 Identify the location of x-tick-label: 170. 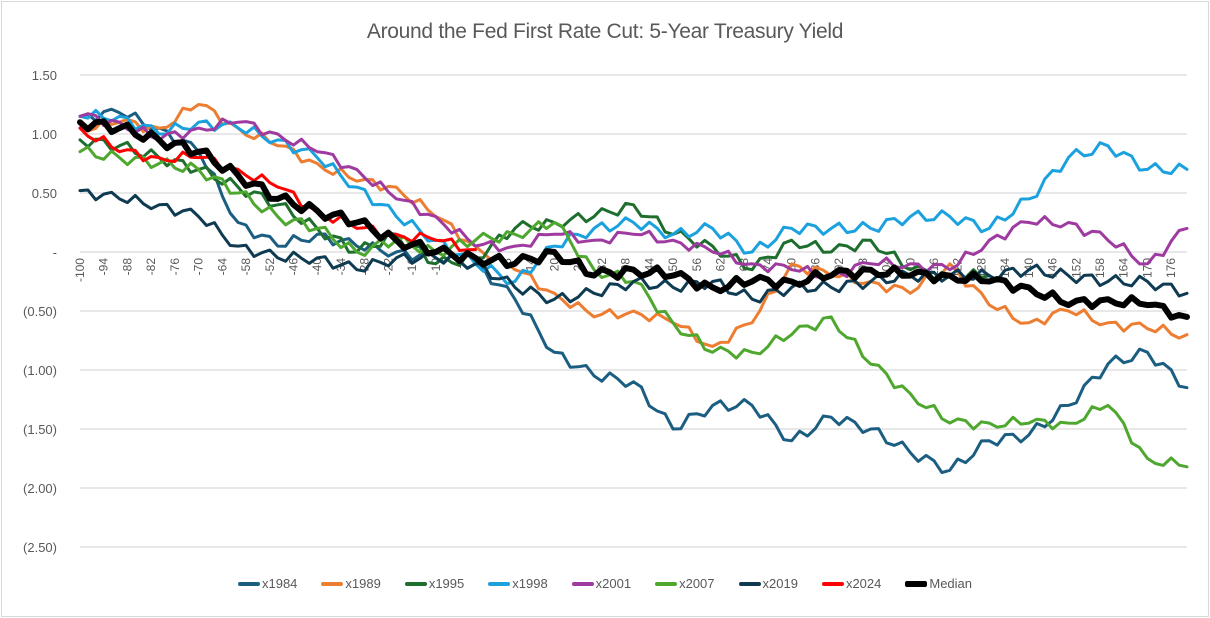
(1147, 268).